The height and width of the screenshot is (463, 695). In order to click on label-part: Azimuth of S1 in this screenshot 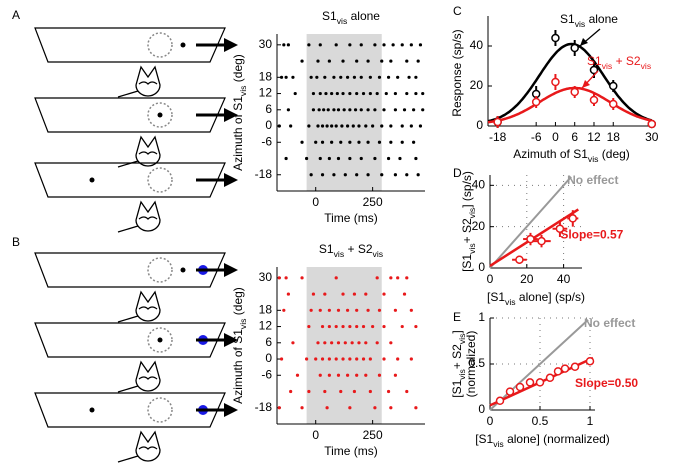, I will do `click(550, 154)`.